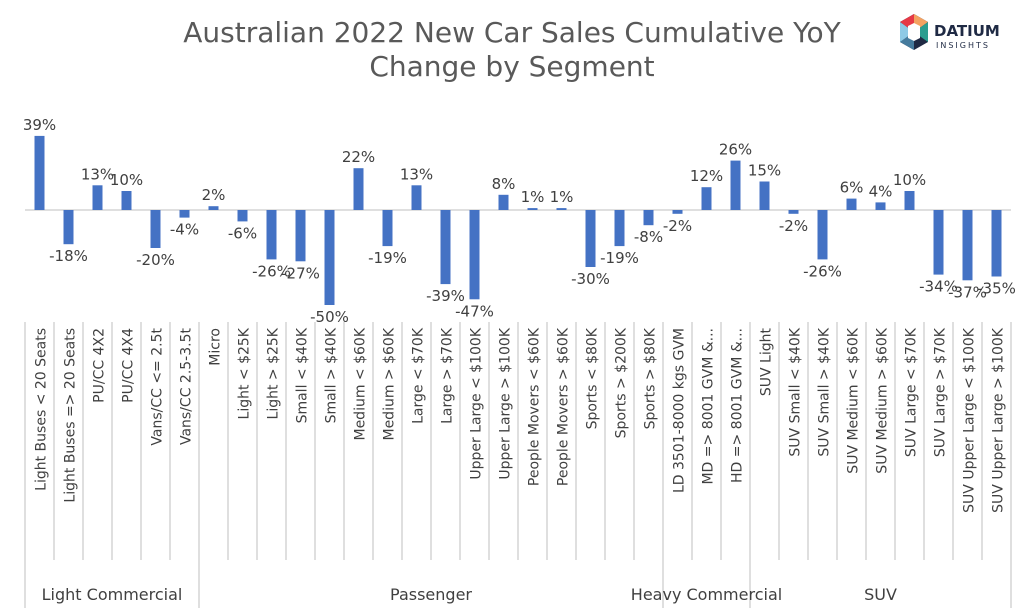  Describe the element at coordinates (112, 594) in the screenshot. I see `group-label: Light Commercial` at that location.